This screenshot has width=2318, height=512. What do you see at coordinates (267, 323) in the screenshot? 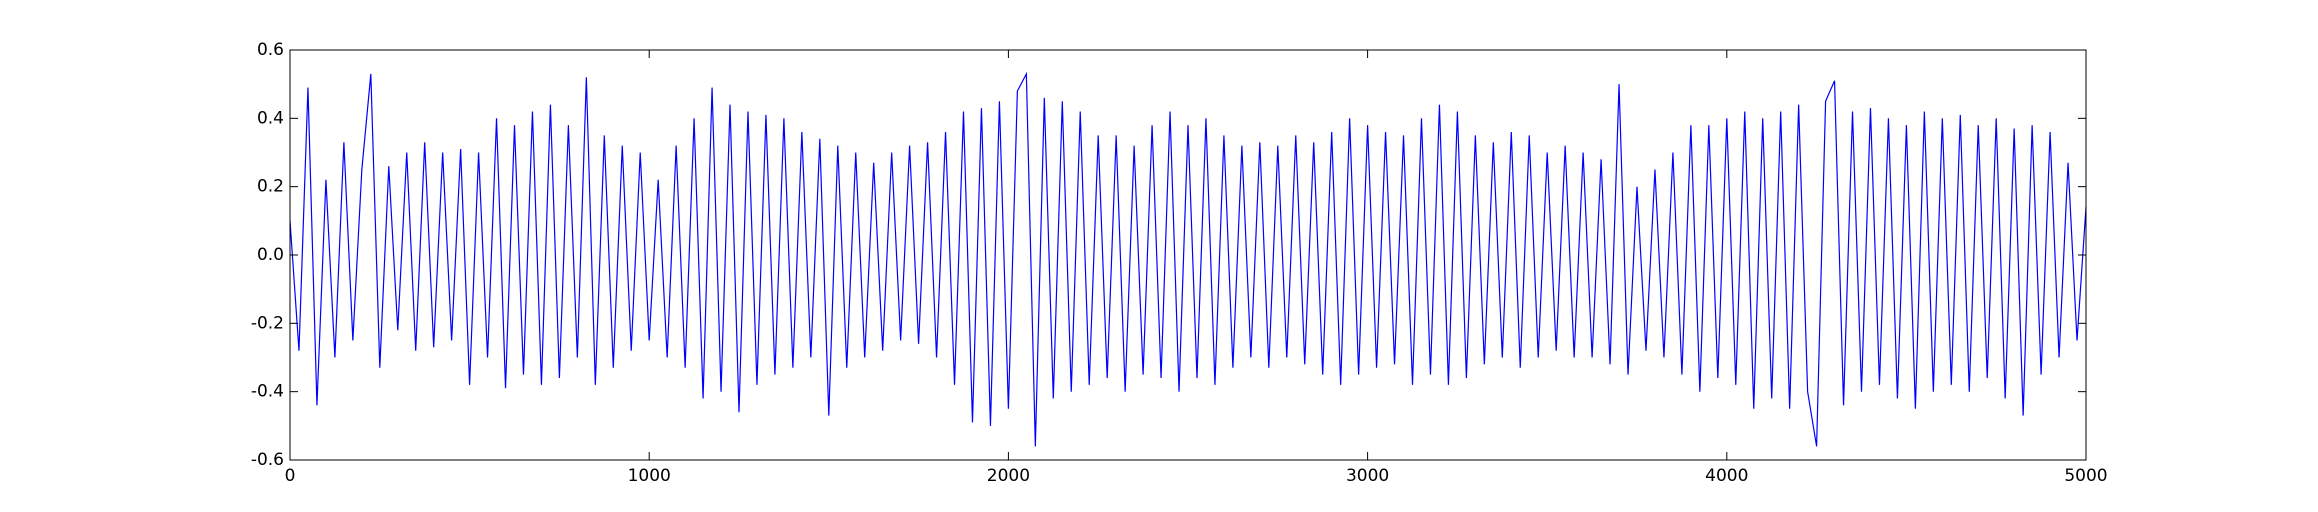
I see `y-tick-label: -0.2` at bounding box center [267, 323].